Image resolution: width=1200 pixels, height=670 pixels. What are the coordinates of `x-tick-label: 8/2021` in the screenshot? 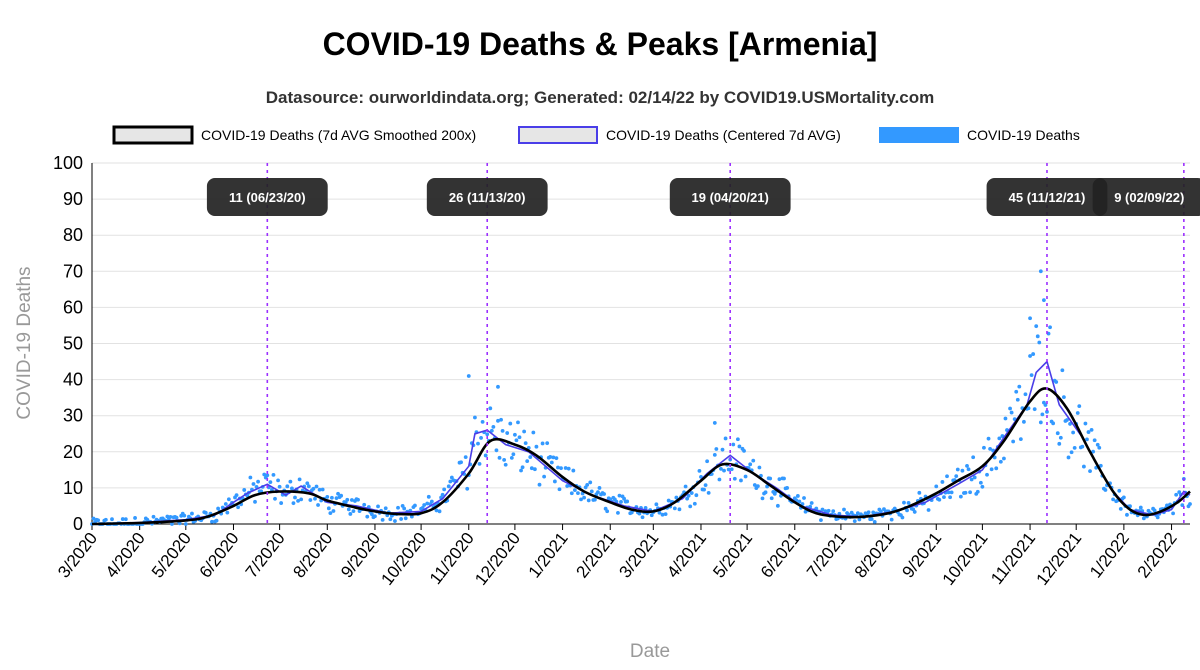 It's located at (874, 555).